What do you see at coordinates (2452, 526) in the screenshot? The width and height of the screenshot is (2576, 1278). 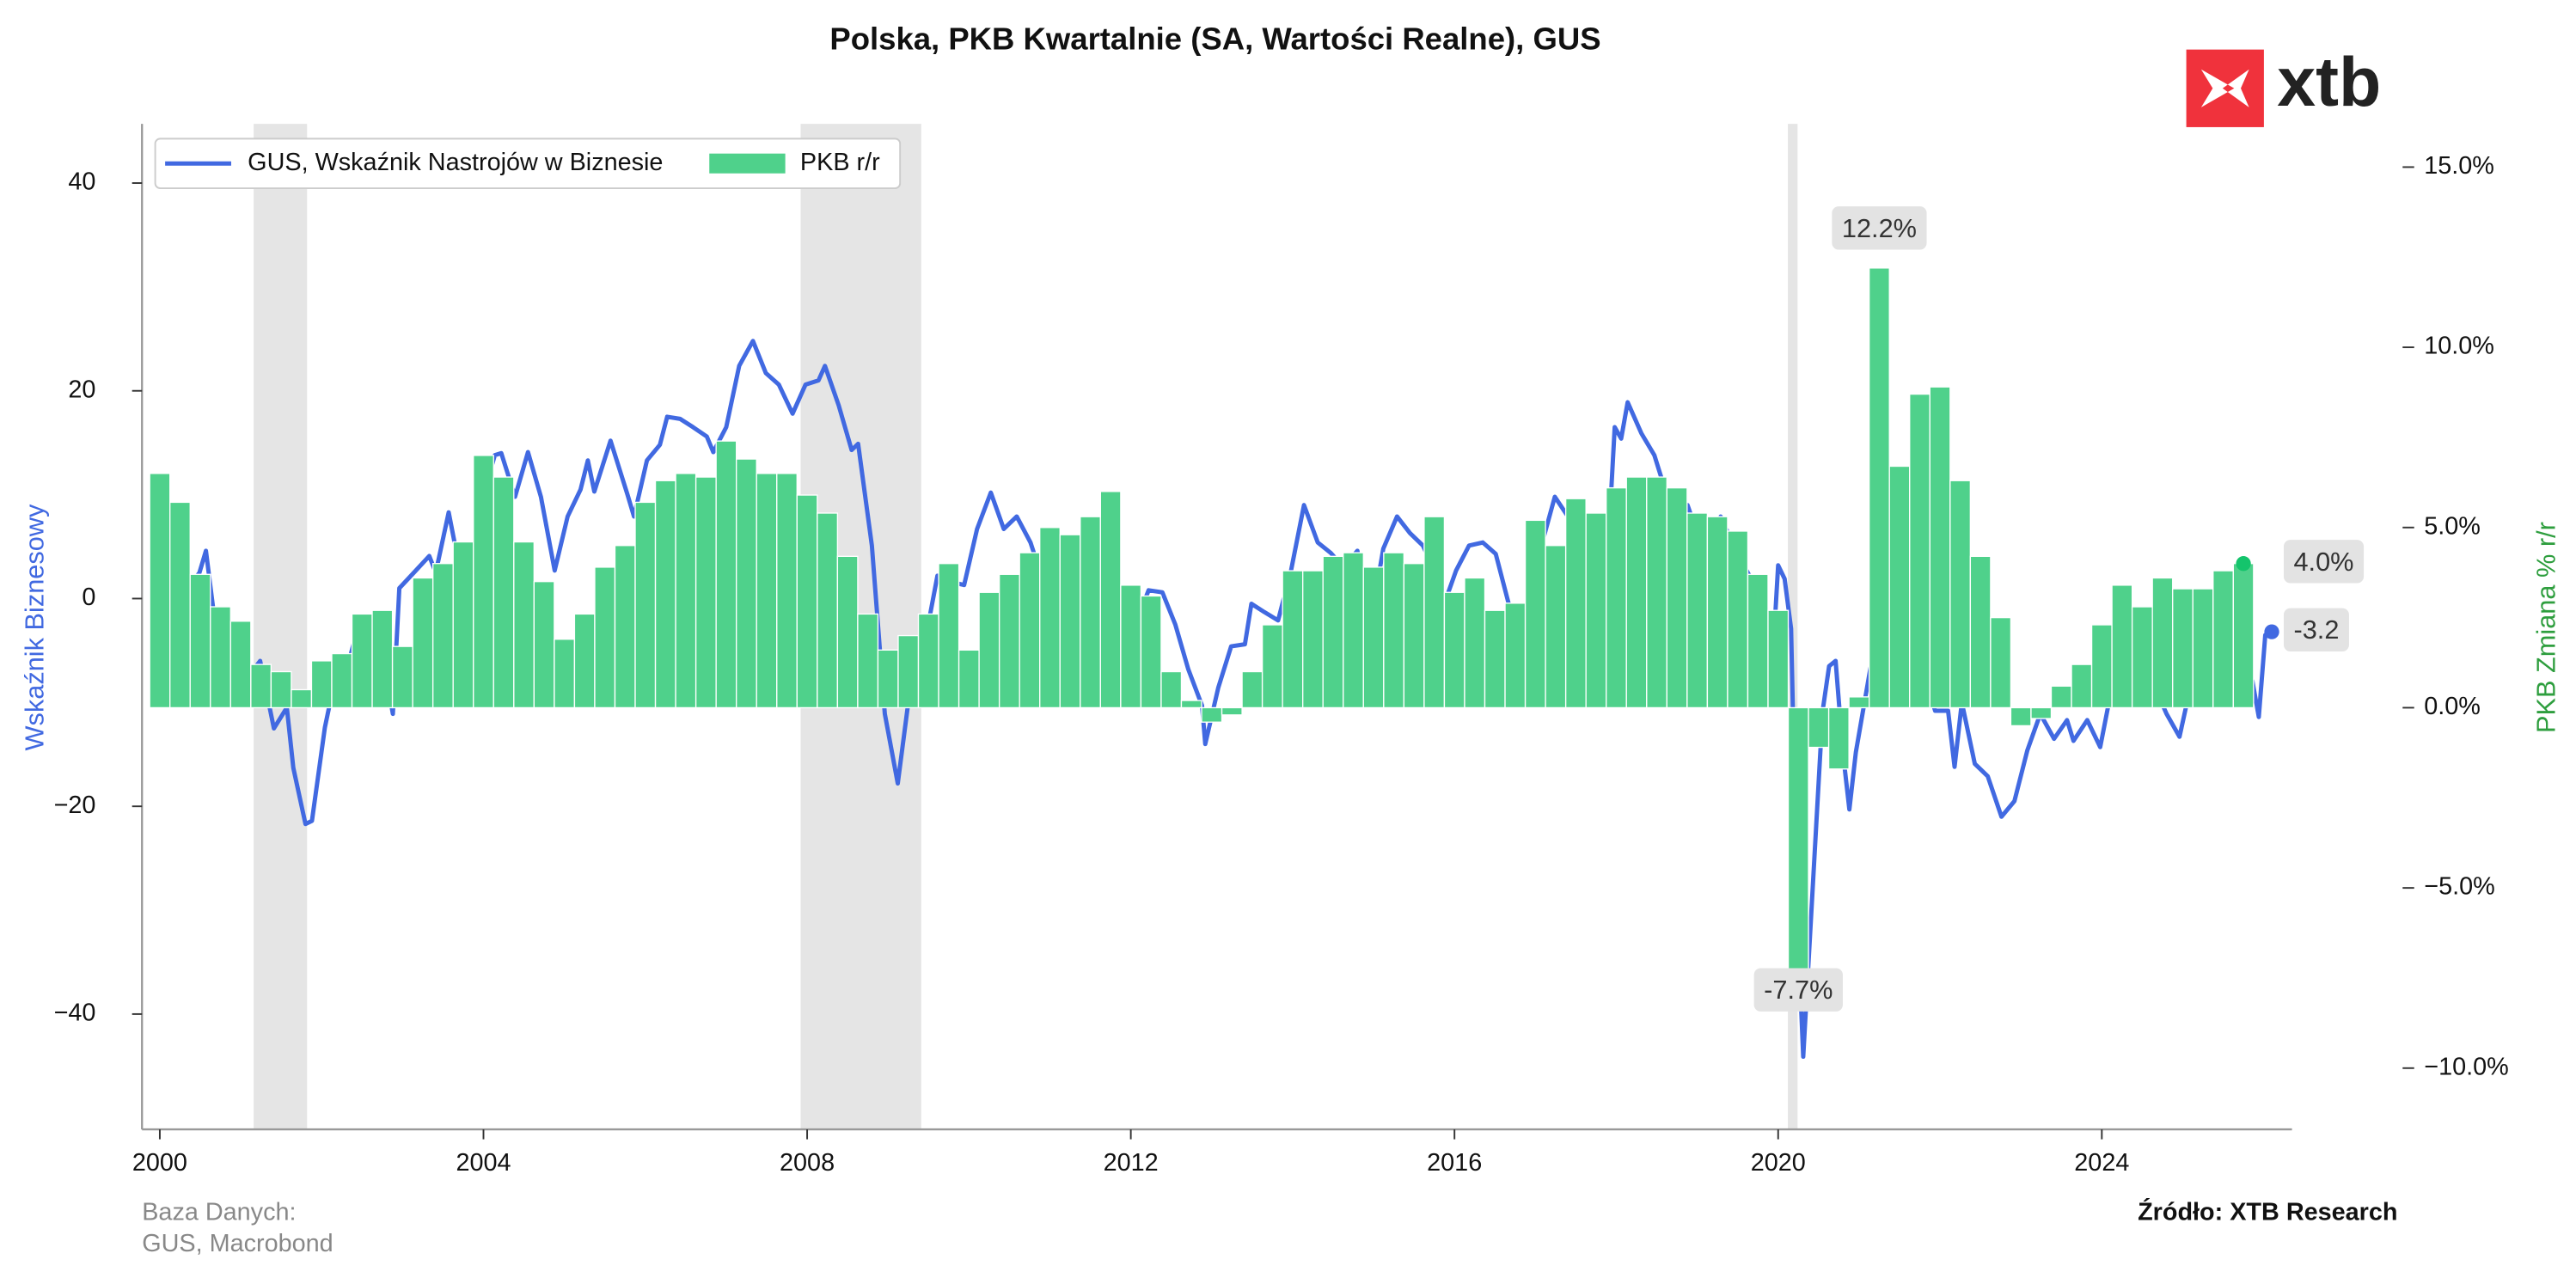 I see `y2-tick-label: 5.0%` at bounding box center [2452, 526].